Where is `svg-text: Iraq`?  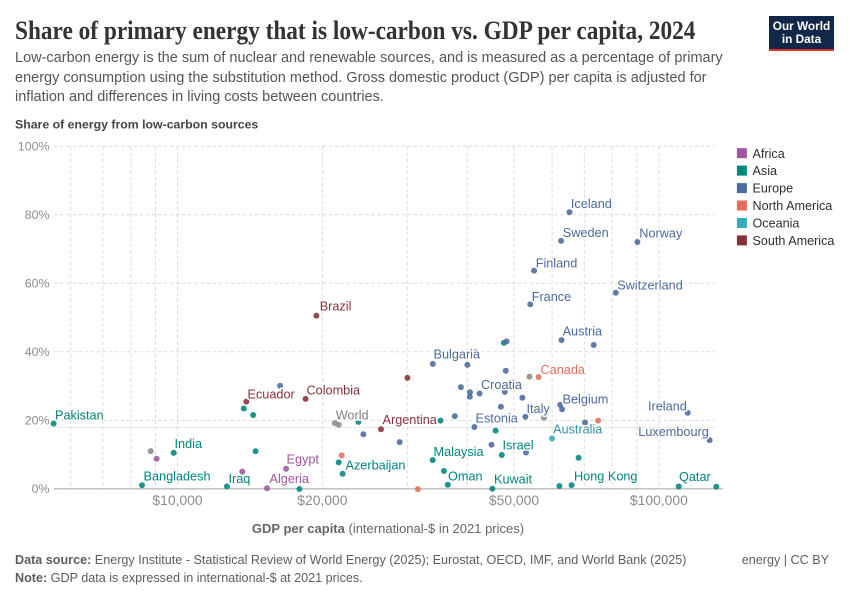
svg-text: Iraq is located at coordinates (240, 479).